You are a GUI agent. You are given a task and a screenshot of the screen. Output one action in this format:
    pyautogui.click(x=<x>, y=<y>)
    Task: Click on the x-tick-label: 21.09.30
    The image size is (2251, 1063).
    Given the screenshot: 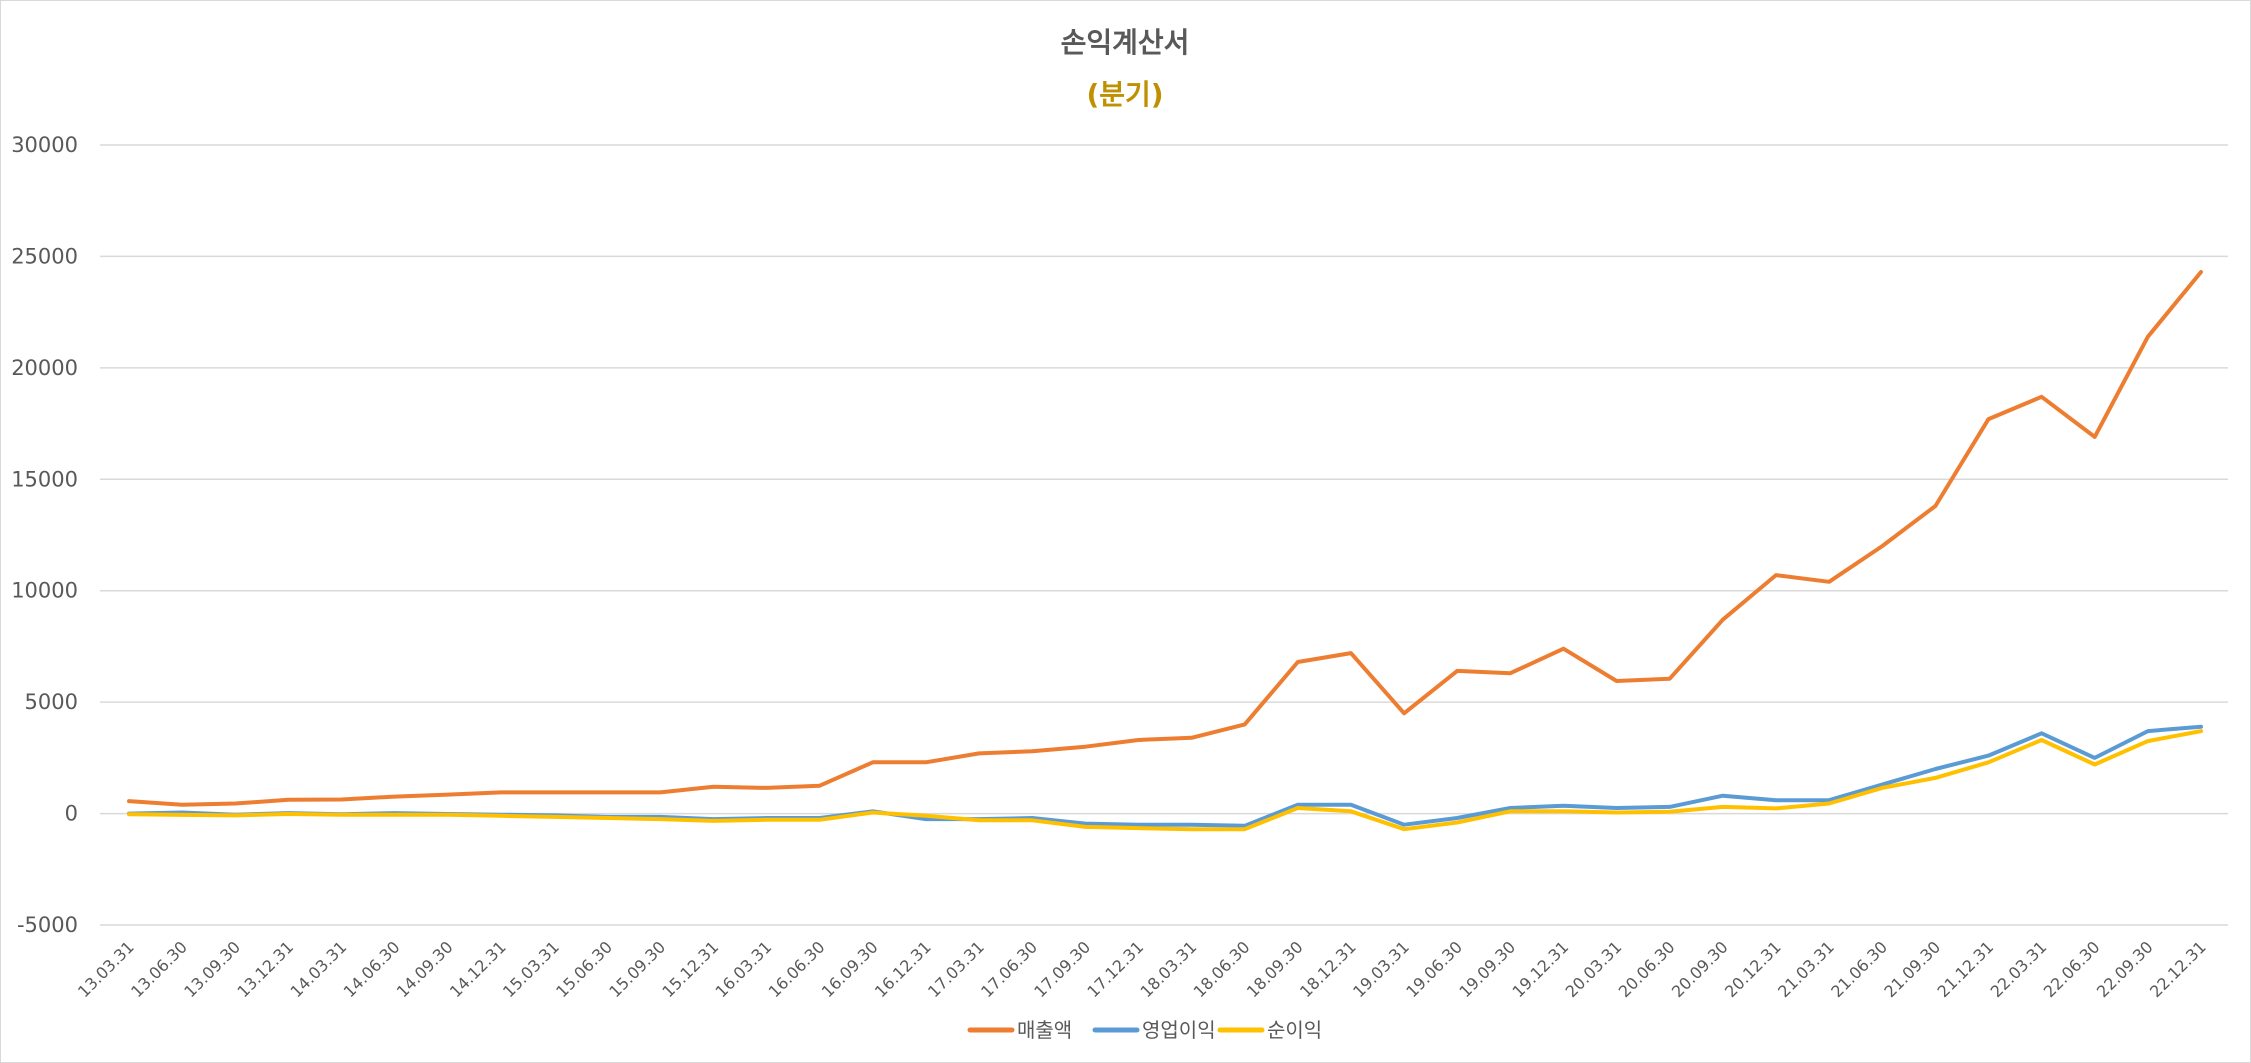 What is the action you would take?
    pyautogui.click(x=1912, y=969)
    